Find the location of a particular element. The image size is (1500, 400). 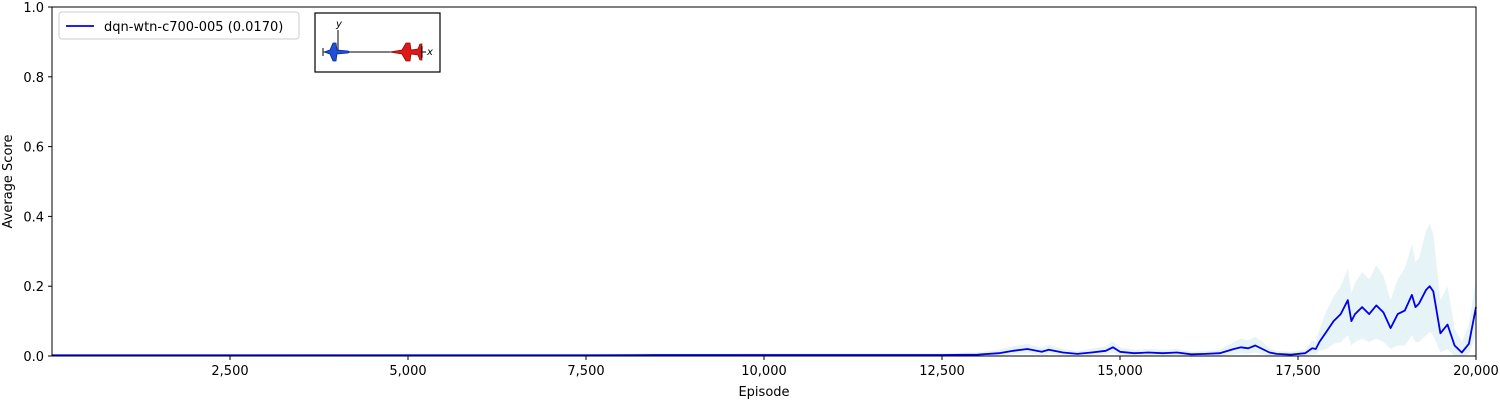

inset-axes-diagram: y x is located at coordinates (377, 42).